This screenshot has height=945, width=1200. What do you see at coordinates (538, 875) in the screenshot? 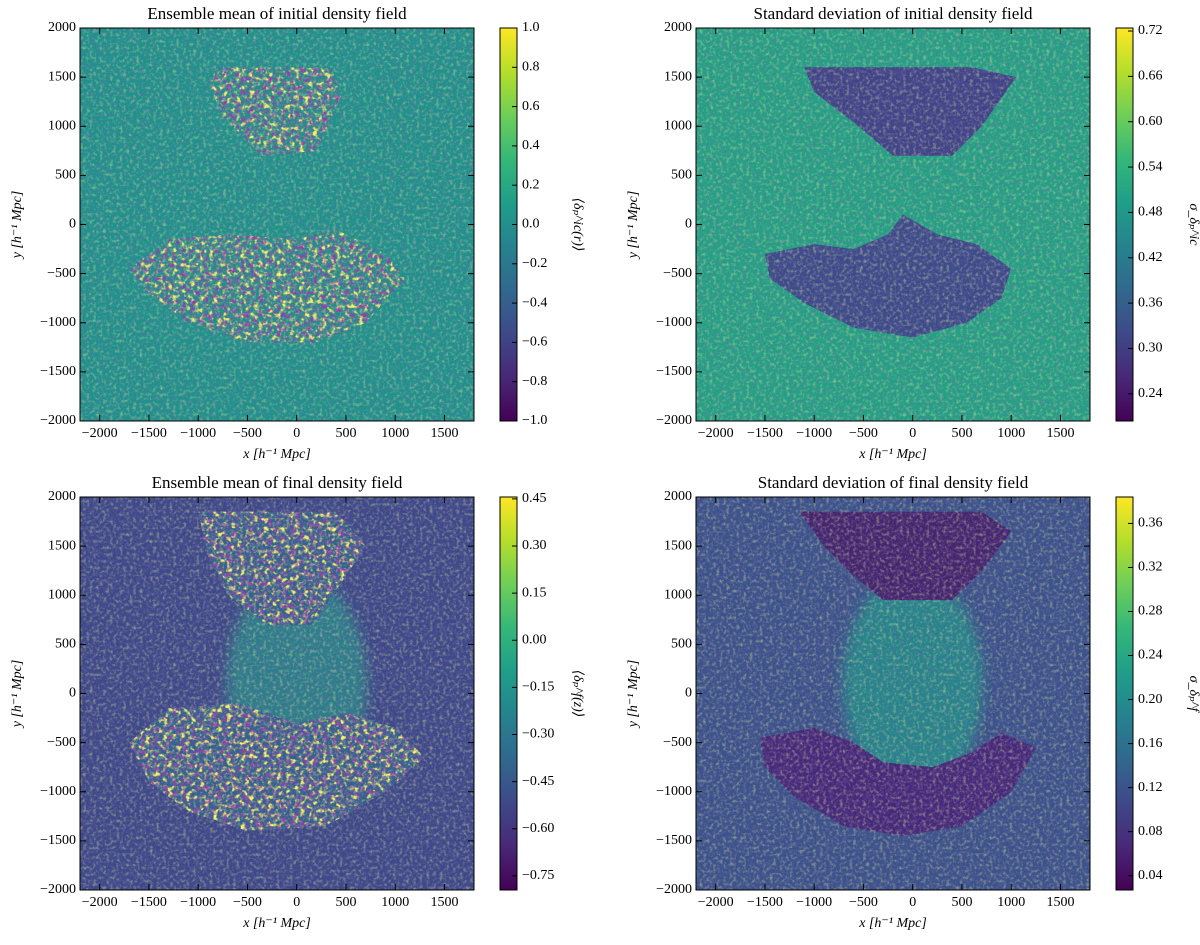
I see `colorbar-tick-label: −0.75` at bounding box center [538, 875].